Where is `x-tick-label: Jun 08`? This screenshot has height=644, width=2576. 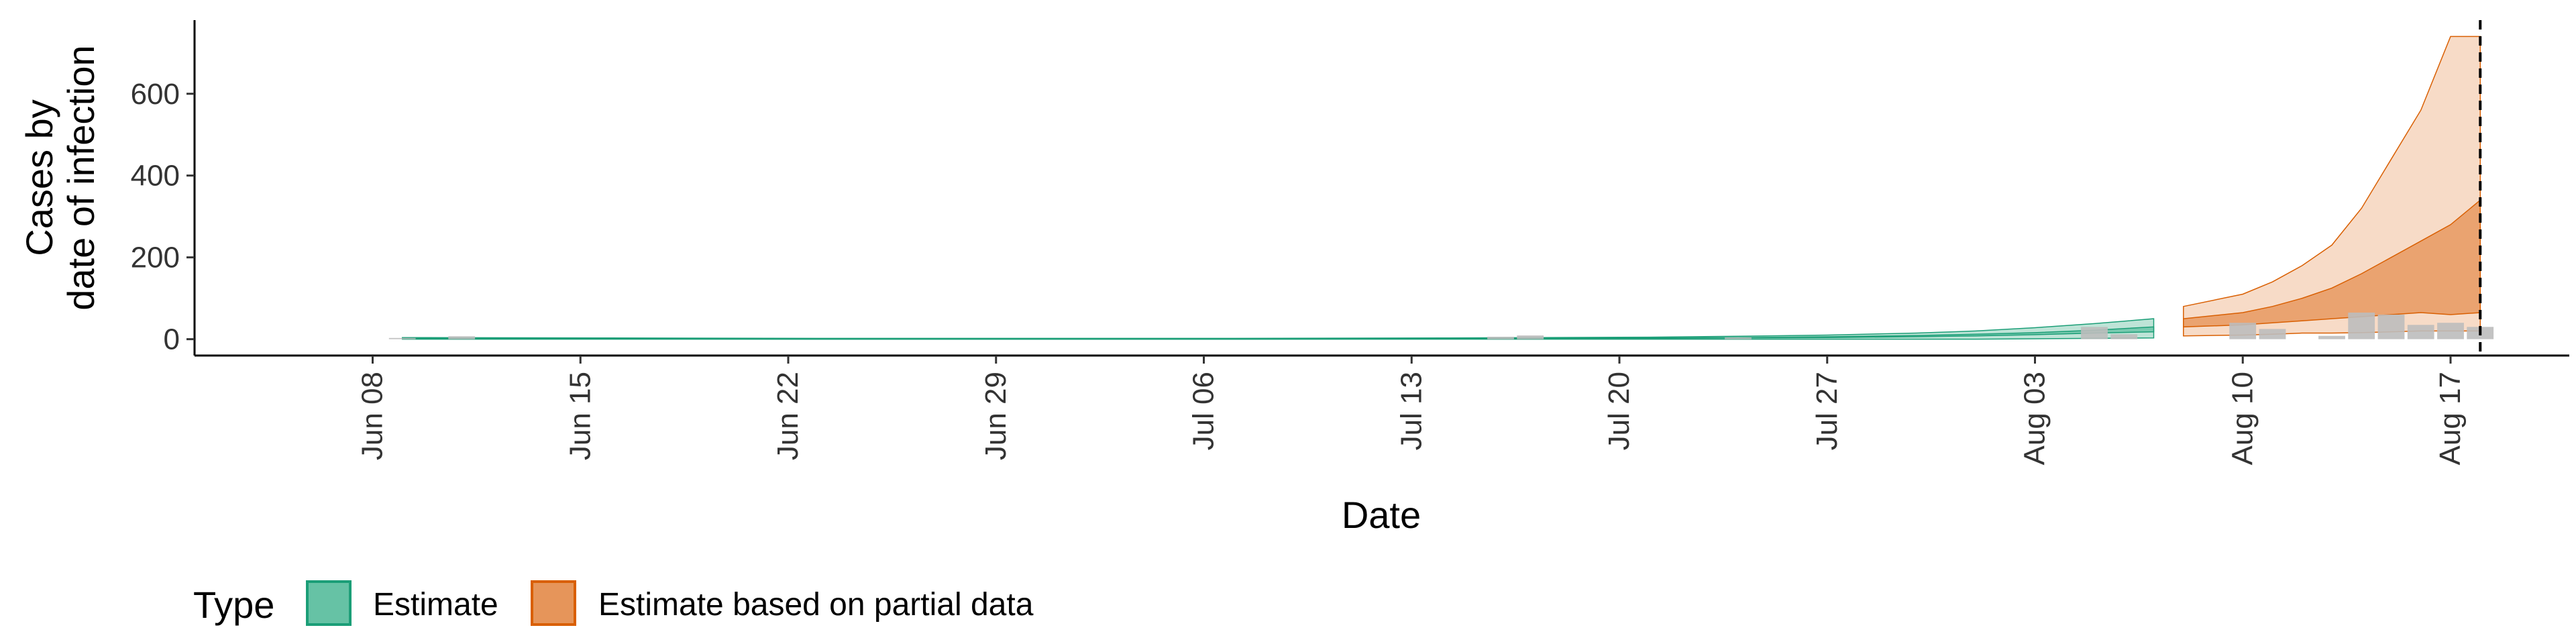 x-tick-label: Jun 08 is located at coordinates (372, 416).